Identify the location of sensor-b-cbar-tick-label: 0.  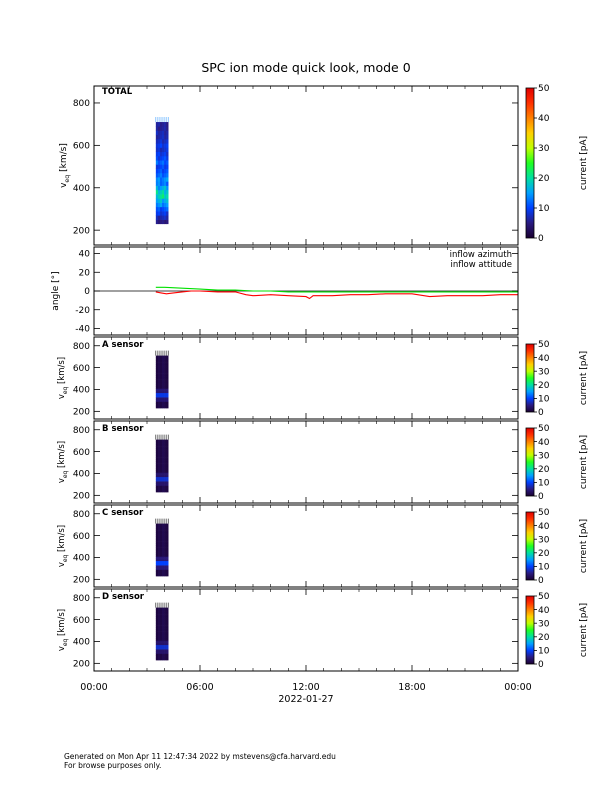
(541, 497).